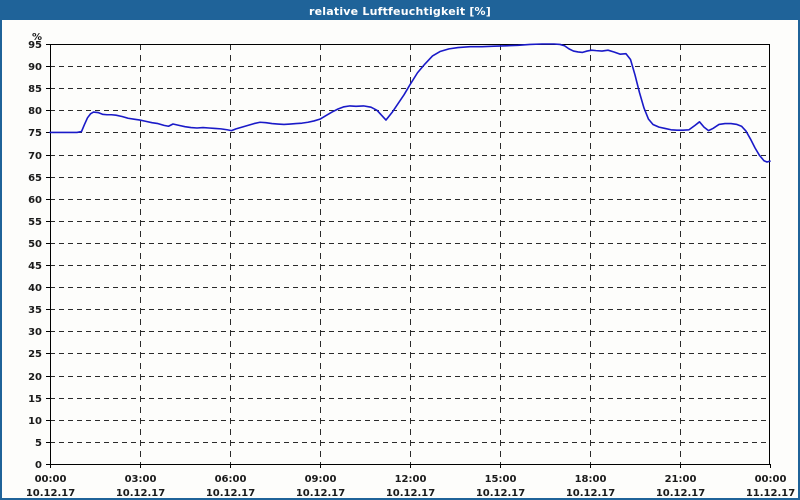 The image size is (800, 500). What do you see at coordinates (35, 178) in the screenshot?
I see `svg-text: 65` at bounding box center [35, 178].